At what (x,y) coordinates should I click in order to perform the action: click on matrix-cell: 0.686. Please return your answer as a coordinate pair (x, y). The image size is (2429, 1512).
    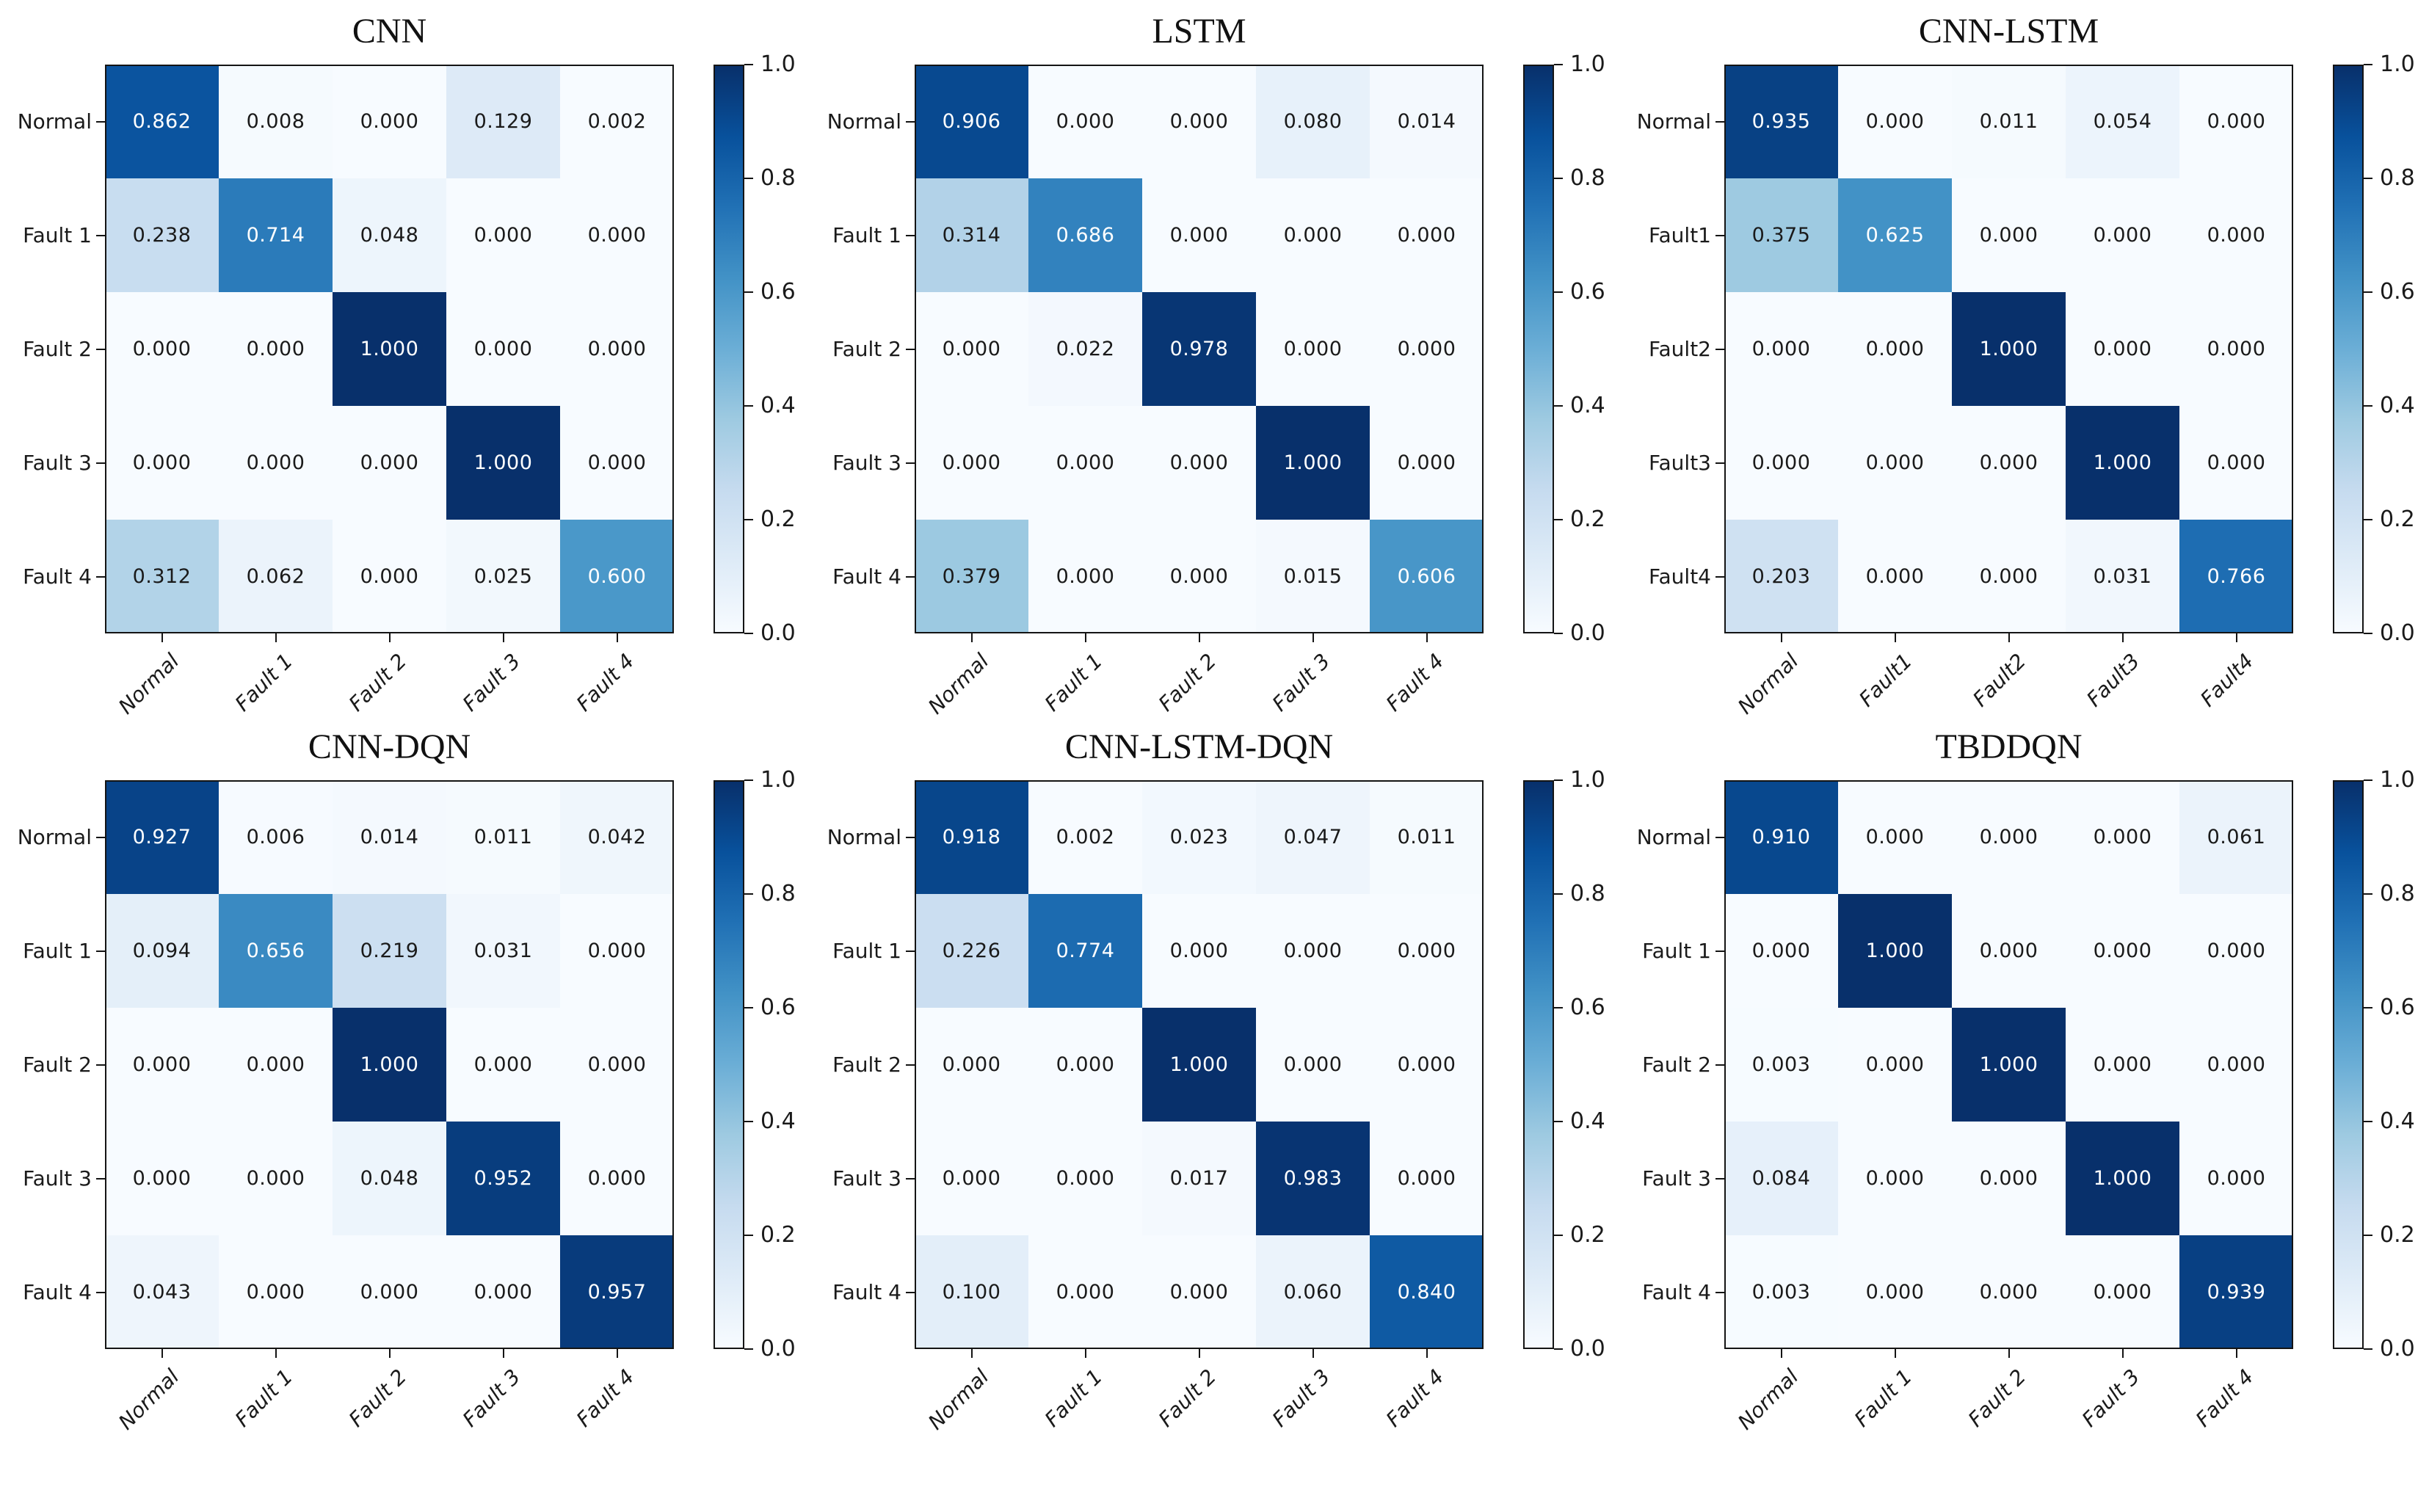
    Looking at the image, I should click on (1085, 235).